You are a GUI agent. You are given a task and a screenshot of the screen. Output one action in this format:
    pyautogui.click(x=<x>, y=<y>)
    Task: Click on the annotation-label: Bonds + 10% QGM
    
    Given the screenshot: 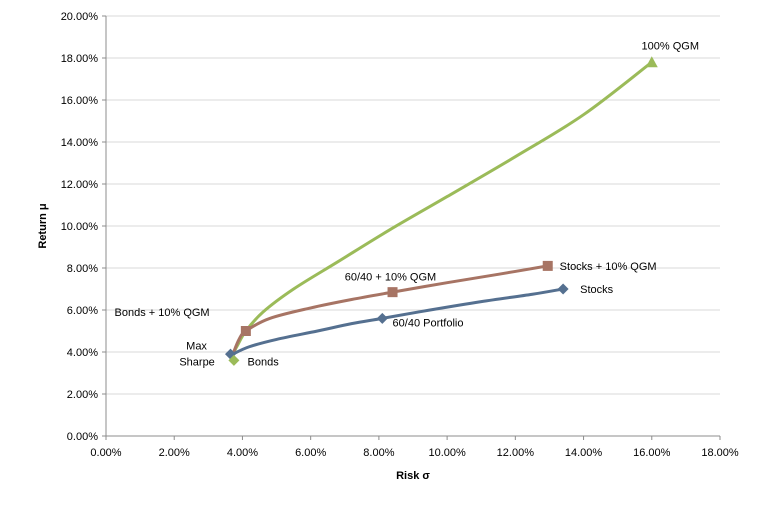 What is the action you would take?
    pyautogui.click(x=162, y=313)
    